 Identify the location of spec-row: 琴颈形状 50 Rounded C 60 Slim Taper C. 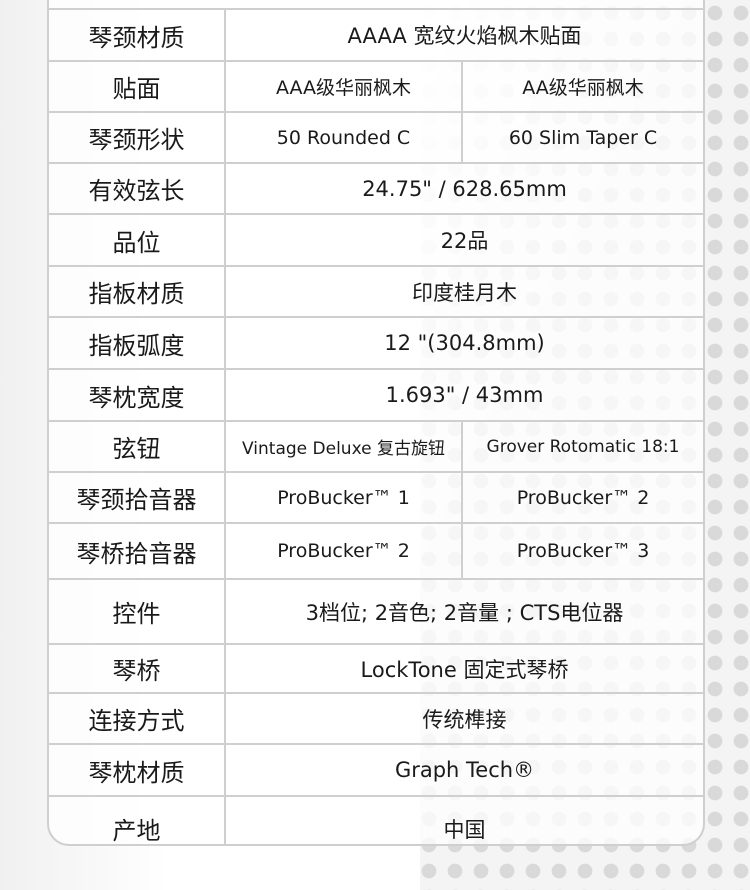
(376, 136).